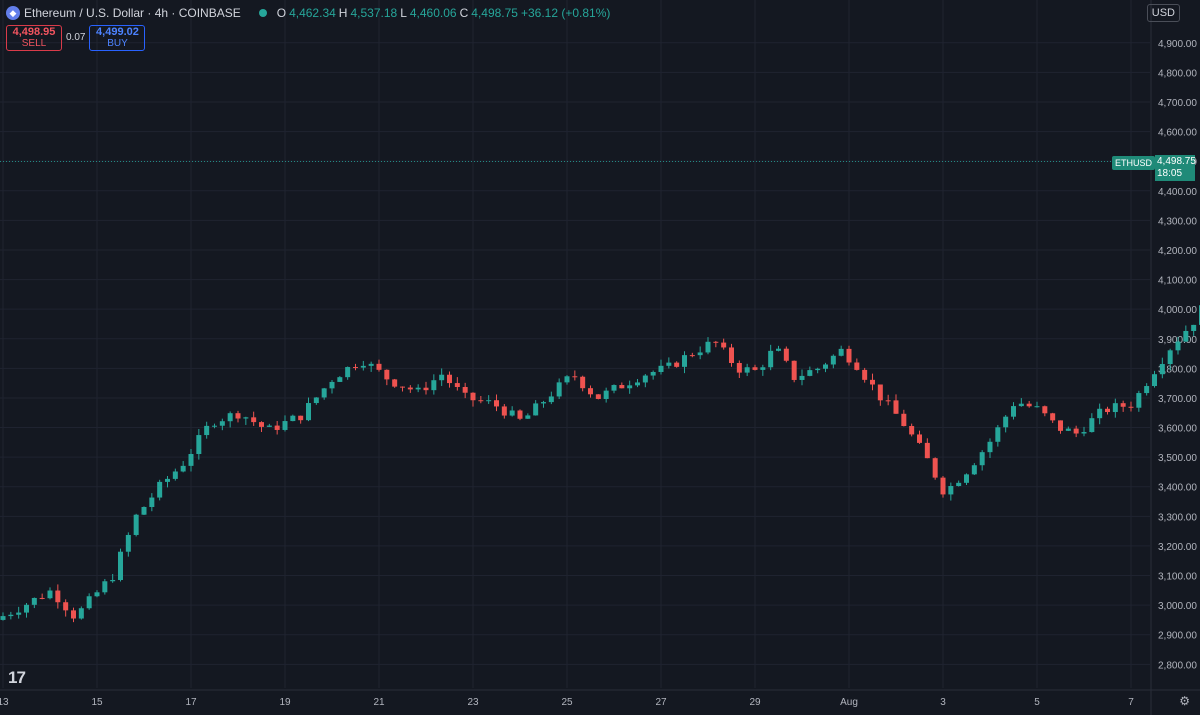 The image size is (1200, 715). I want to click on y-tick-label: 4,600.00, so click(1177, 133).